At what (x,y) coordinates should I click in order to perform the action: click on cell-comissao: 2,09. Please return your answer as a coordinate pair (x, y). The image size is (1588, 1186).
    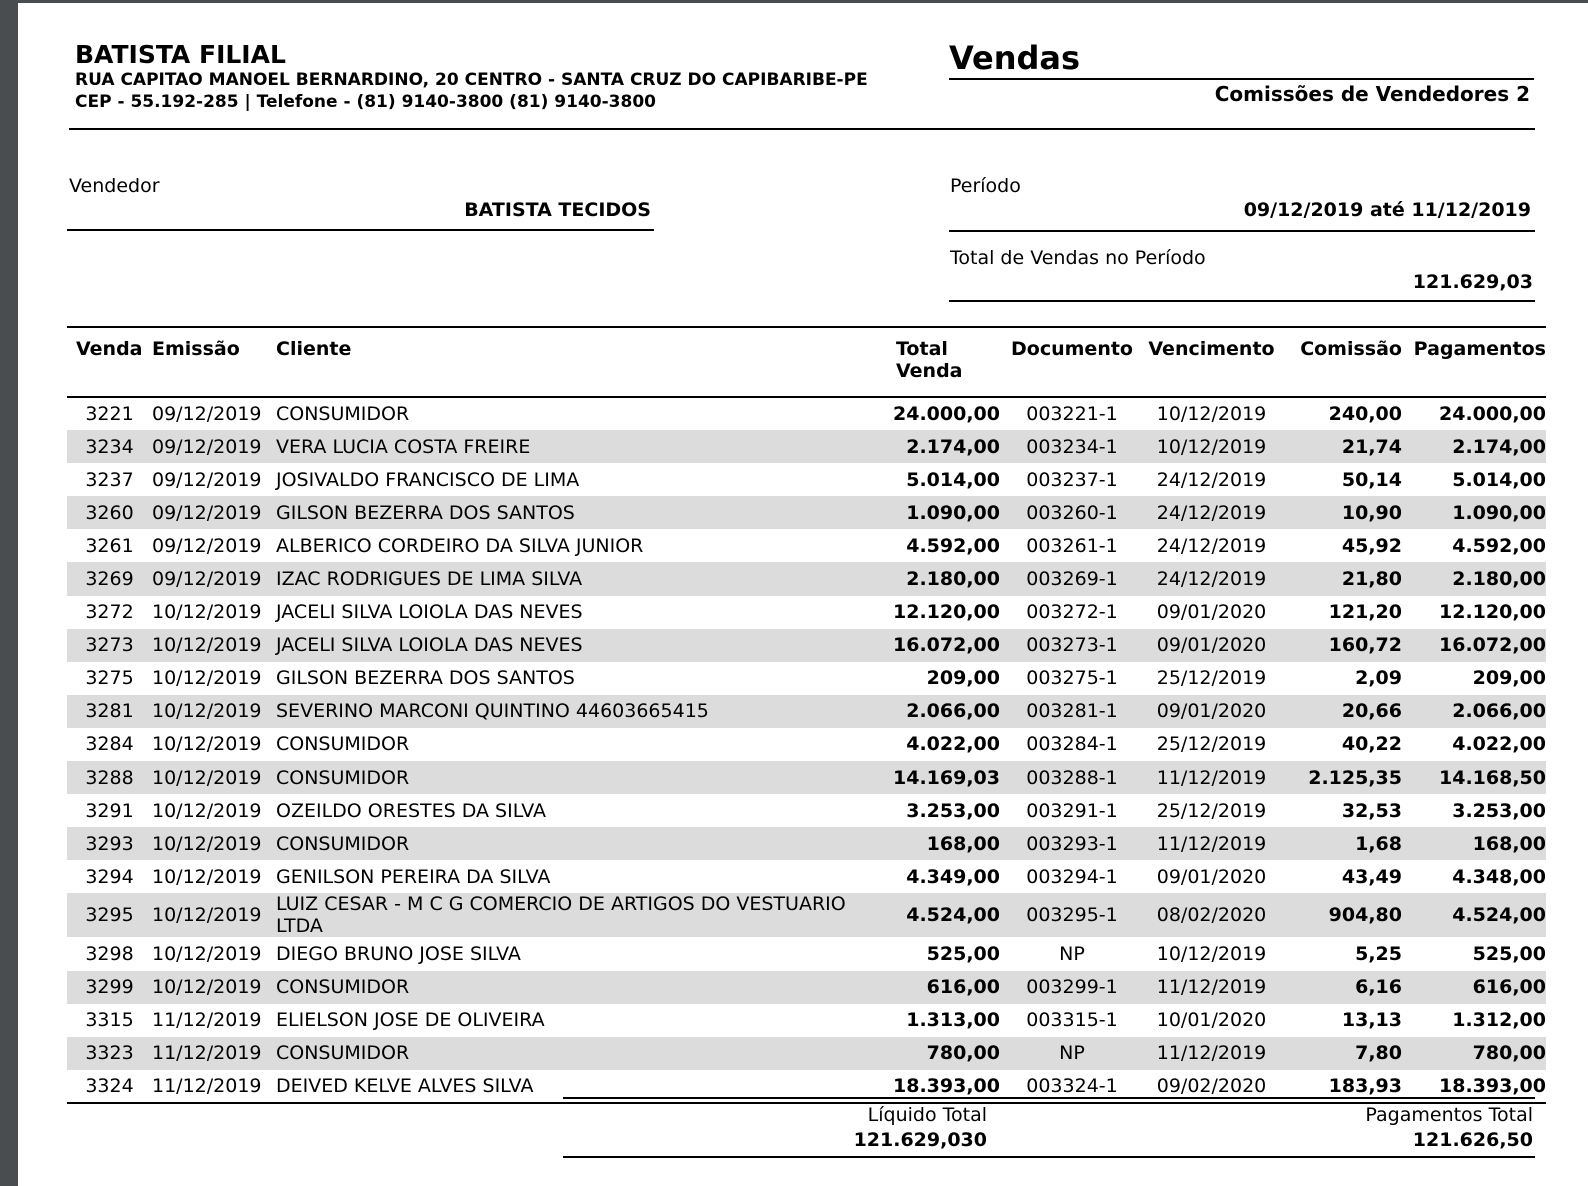
    Looking at the image, I should click on (1378, 678).